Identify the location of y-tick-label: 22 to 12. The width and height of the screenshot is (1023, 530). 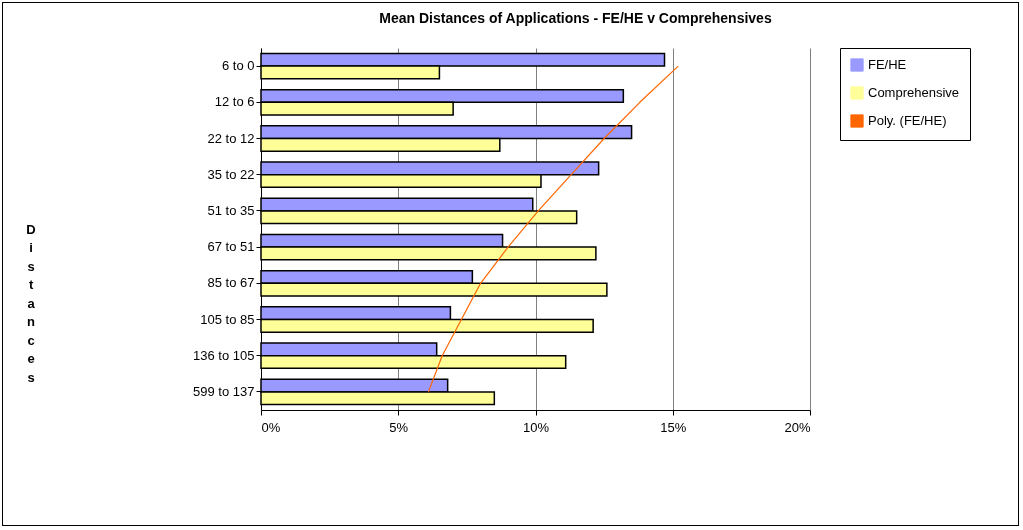
(231, 138).